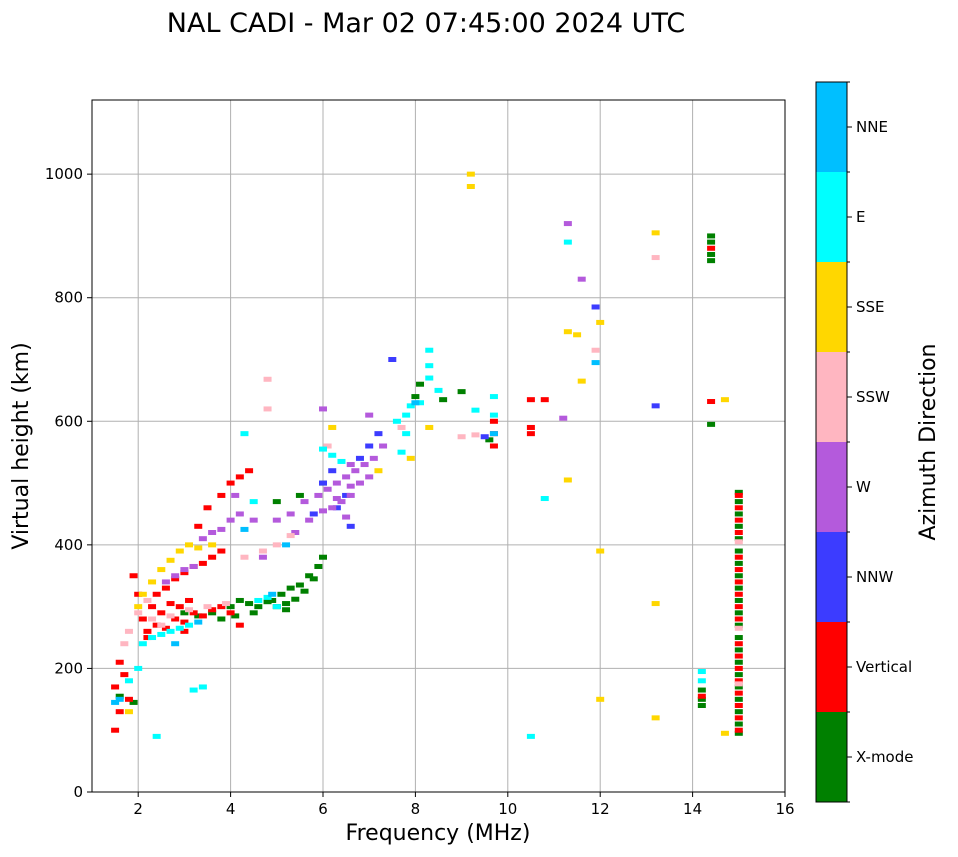 This screenshot has width=958, height=857. Describe the element at coordinates (426, 23) in the screenshot. I see `chart-title: NAL CADI - Mar 02 07:45:00 2024 UTC` at that location.